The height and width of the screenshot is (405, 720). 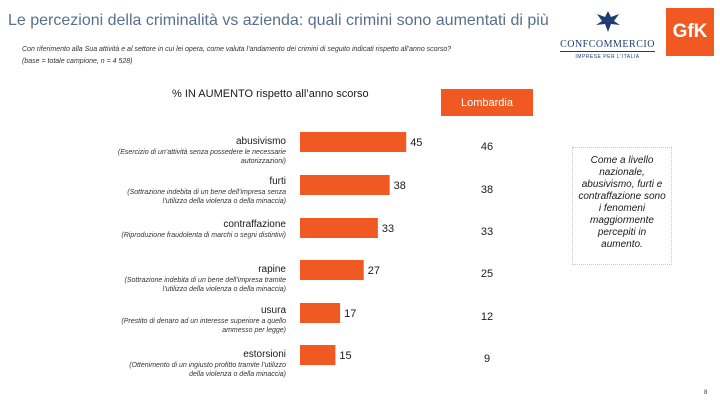 I want to click on bar-abusivismo, so click(x=353, y=142).